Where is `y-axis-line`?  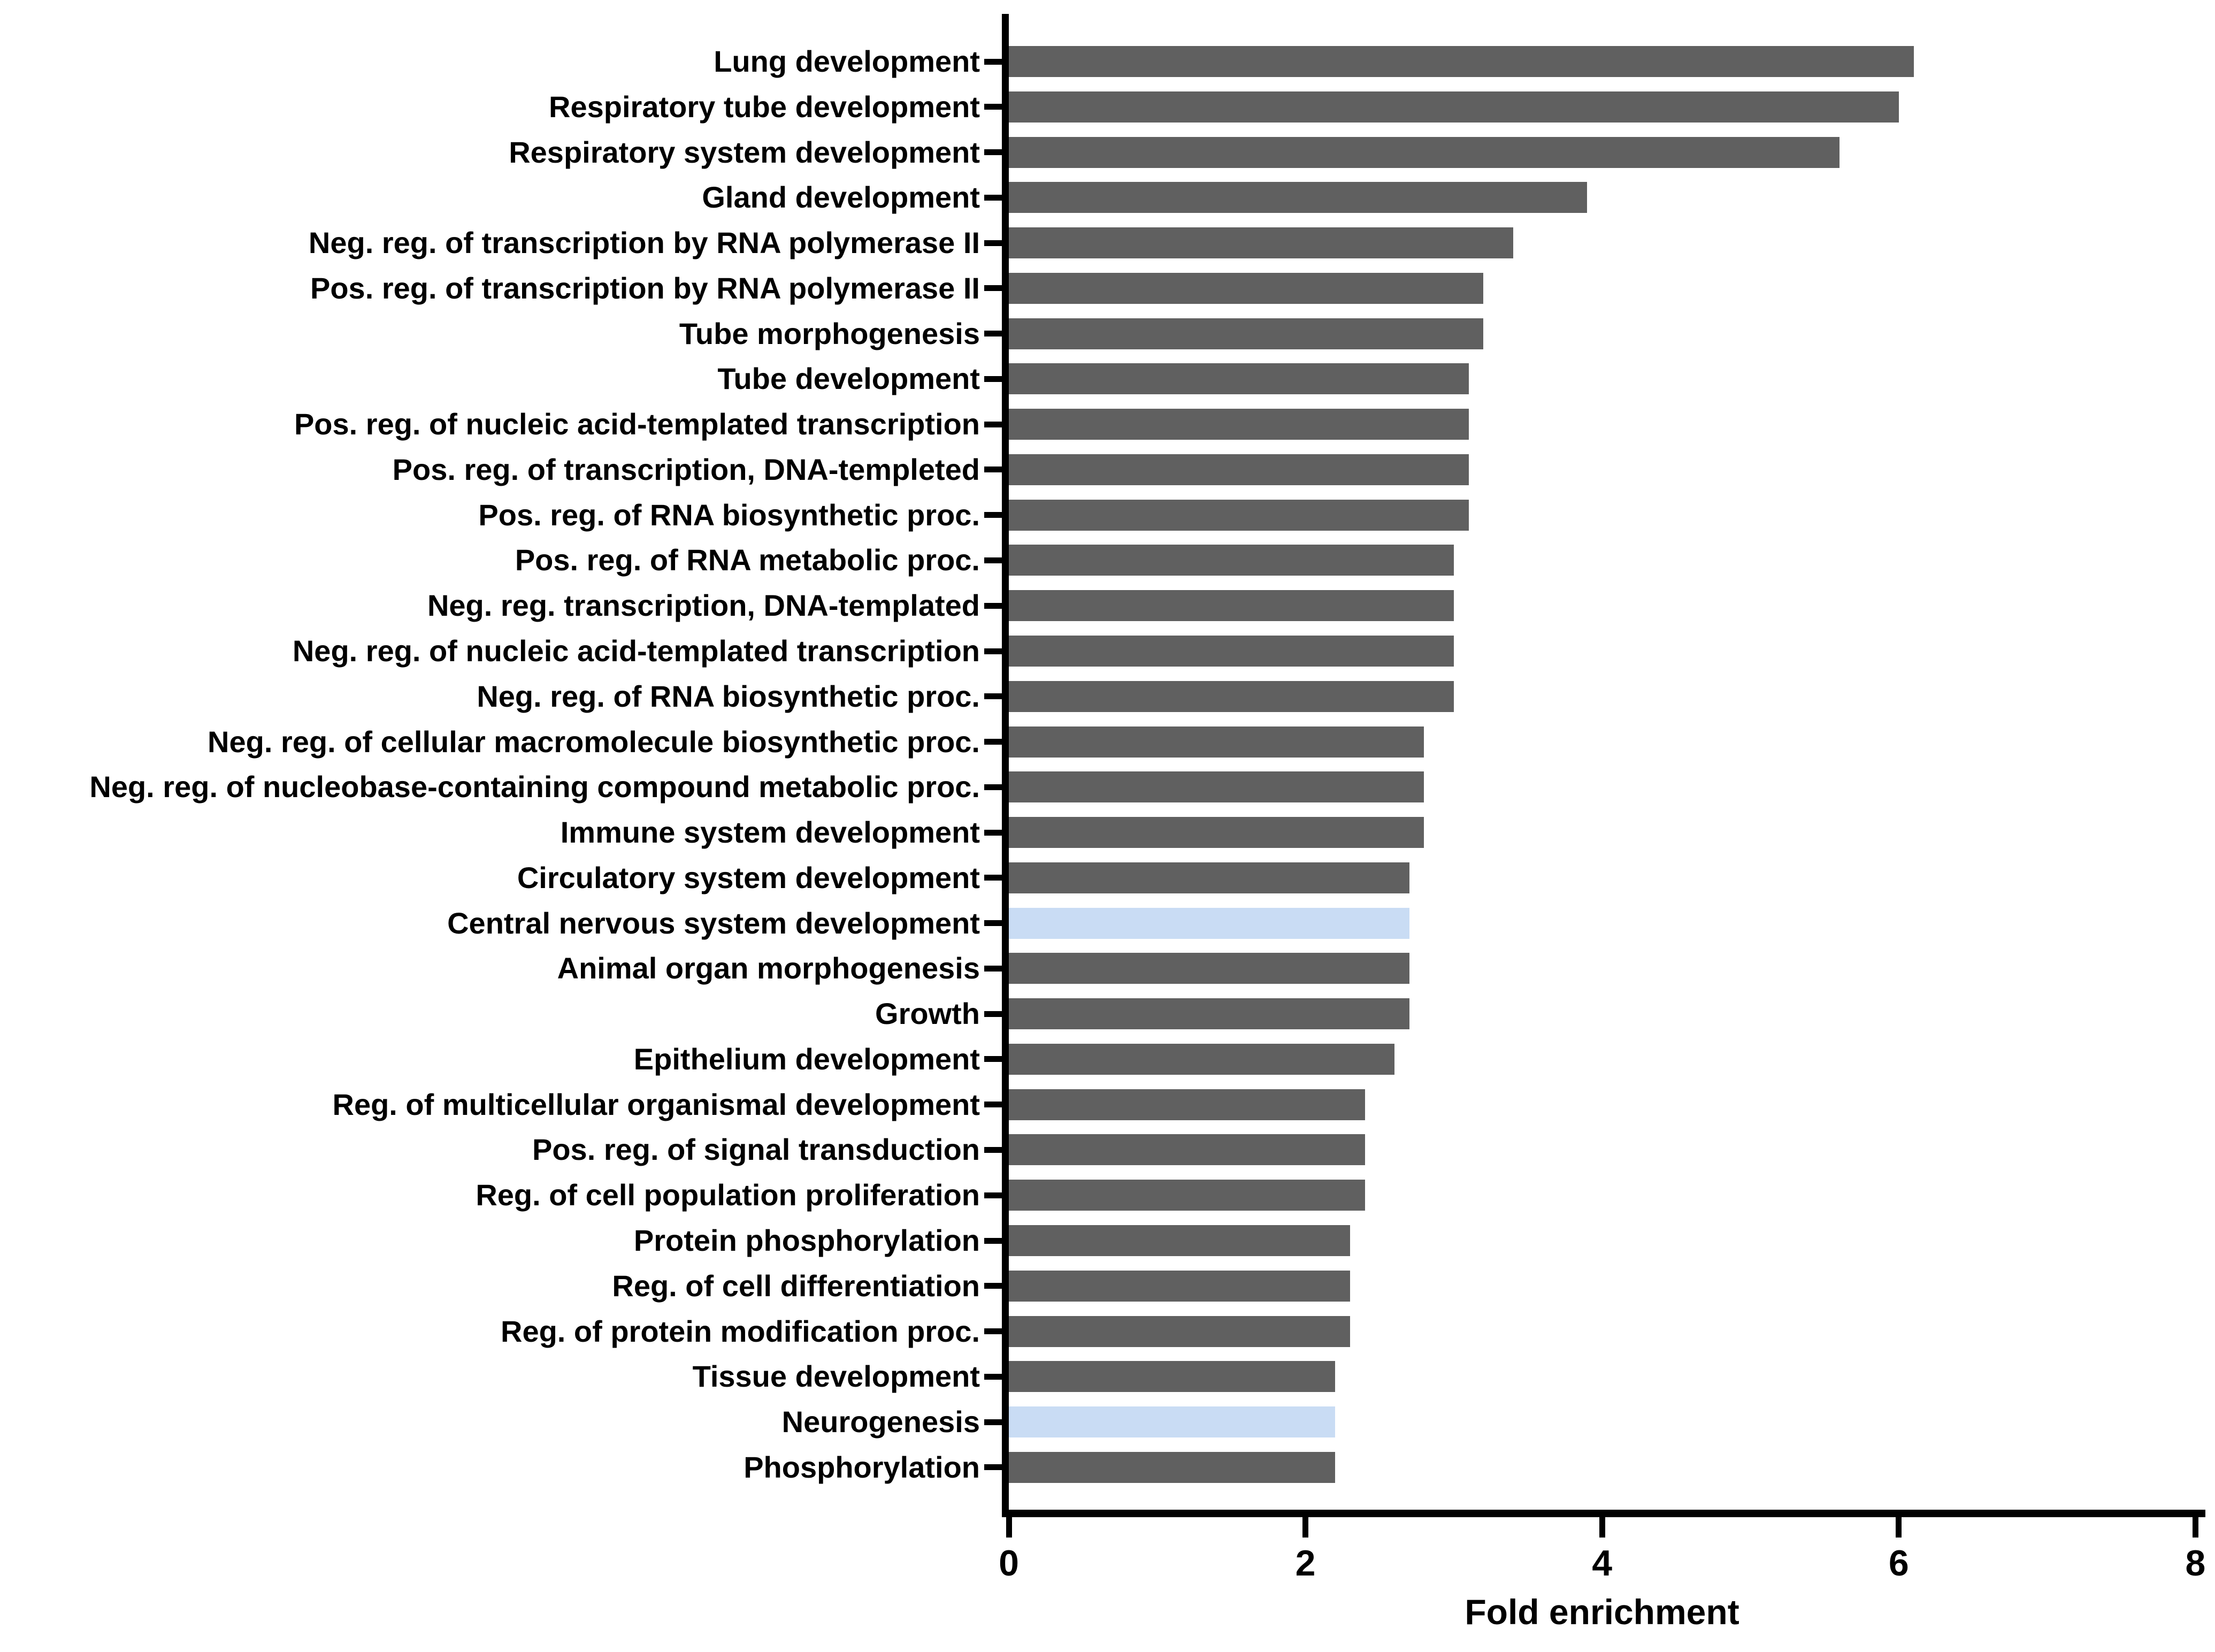
y-axis-line is located at coordinates (1006, 766).